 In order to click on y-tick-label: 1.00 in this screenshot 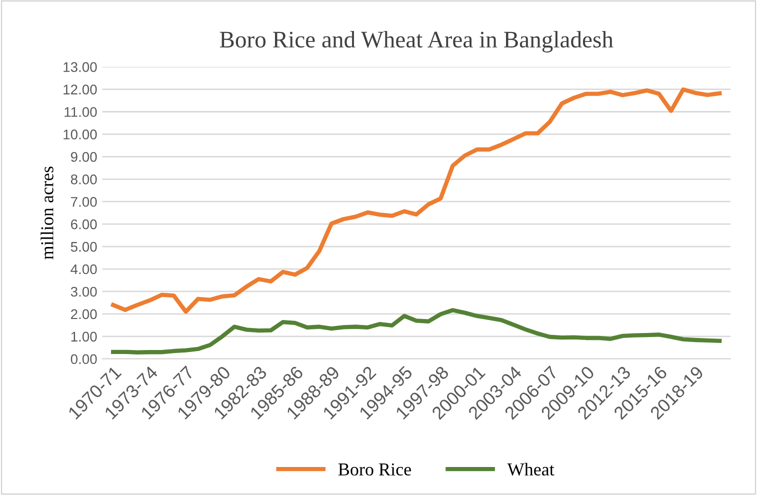, I will do `click(84, 337)`.